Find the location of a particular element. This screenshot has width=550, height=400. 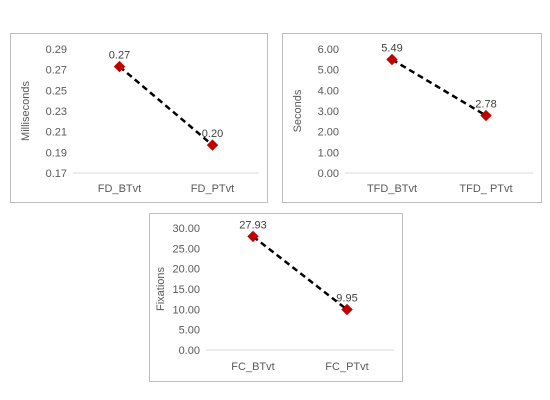

y-tick-label: 25.00 is located at coordinates (186, 249).